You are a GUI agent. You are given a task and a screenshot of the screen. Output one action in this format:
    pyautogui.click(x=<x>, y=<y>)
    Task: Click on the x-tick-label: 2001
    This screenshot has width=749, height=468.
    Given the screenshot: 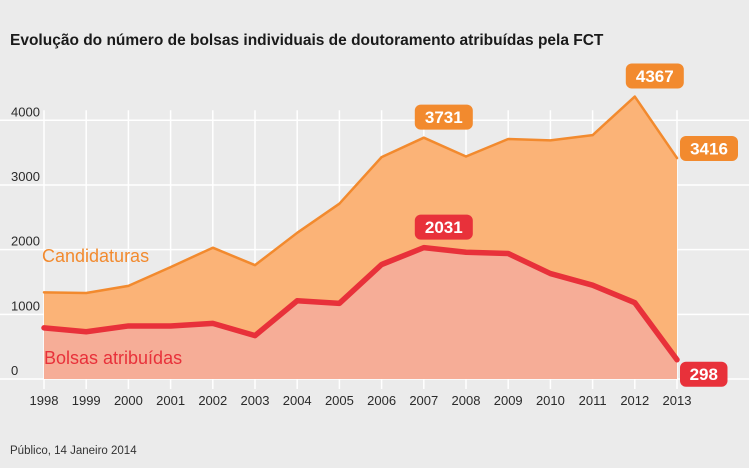 What is the action you would take?
    pyautogui.click(x=170, y=400)
    